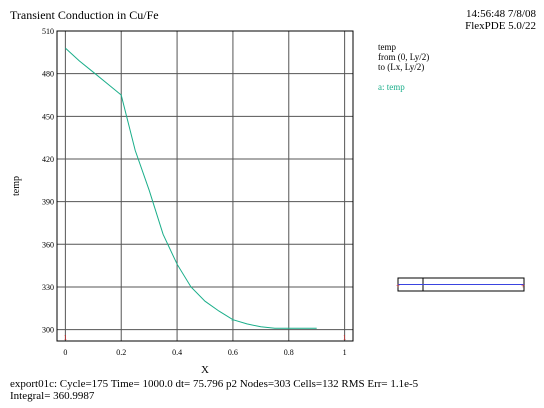 The height and width of the screenshot is (408, 544). Describe the element at coordinates (500, 26) in the screenshot. I see `version-text: FlexPDE 5.0/22` at that location.